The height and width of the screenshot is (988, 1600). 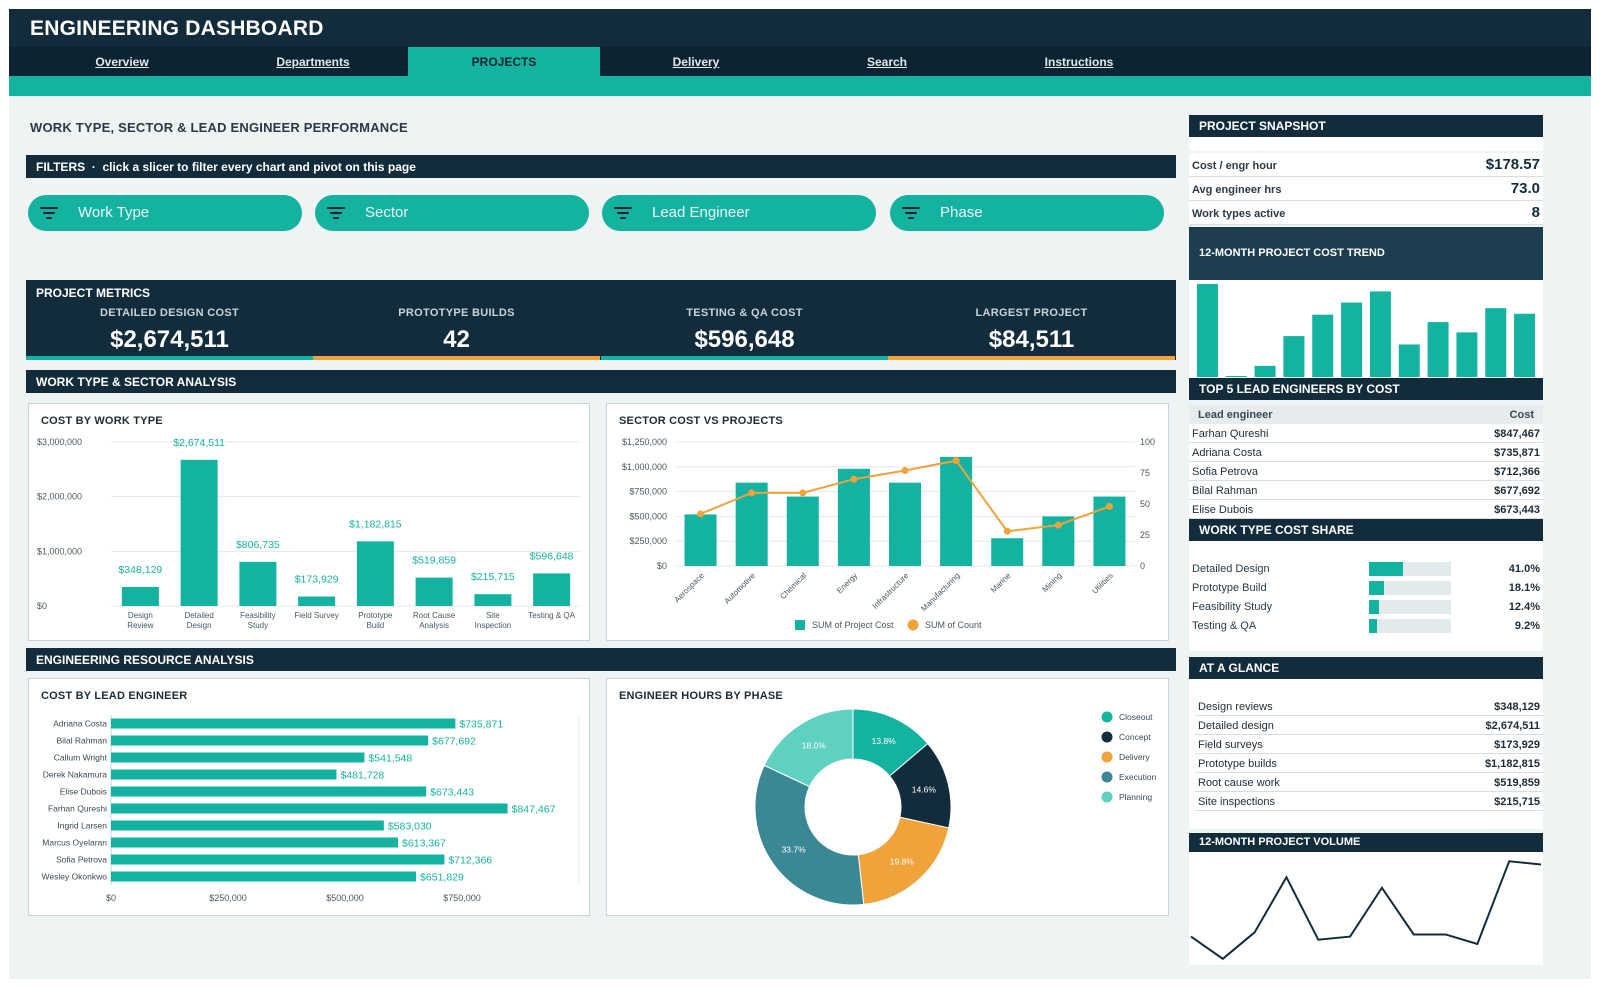 What do you see at coordinates (1386, 569) in the screenshot?
I see `share-fill` at bounding box center [1386, 569].